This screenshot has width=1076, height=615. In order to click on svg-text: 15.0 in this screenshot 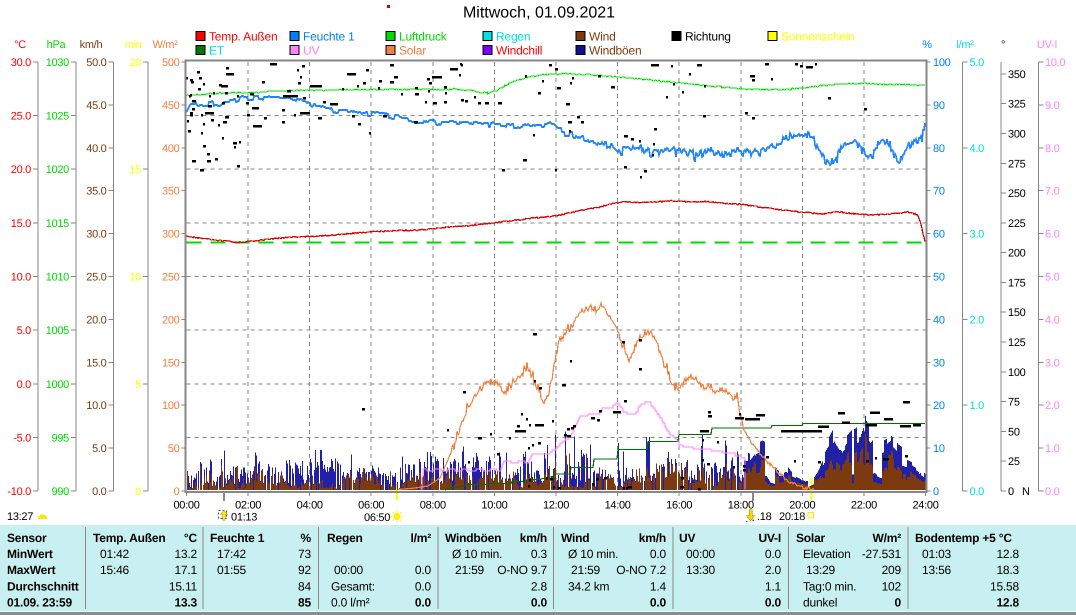, I will do `click(96, 363)`.